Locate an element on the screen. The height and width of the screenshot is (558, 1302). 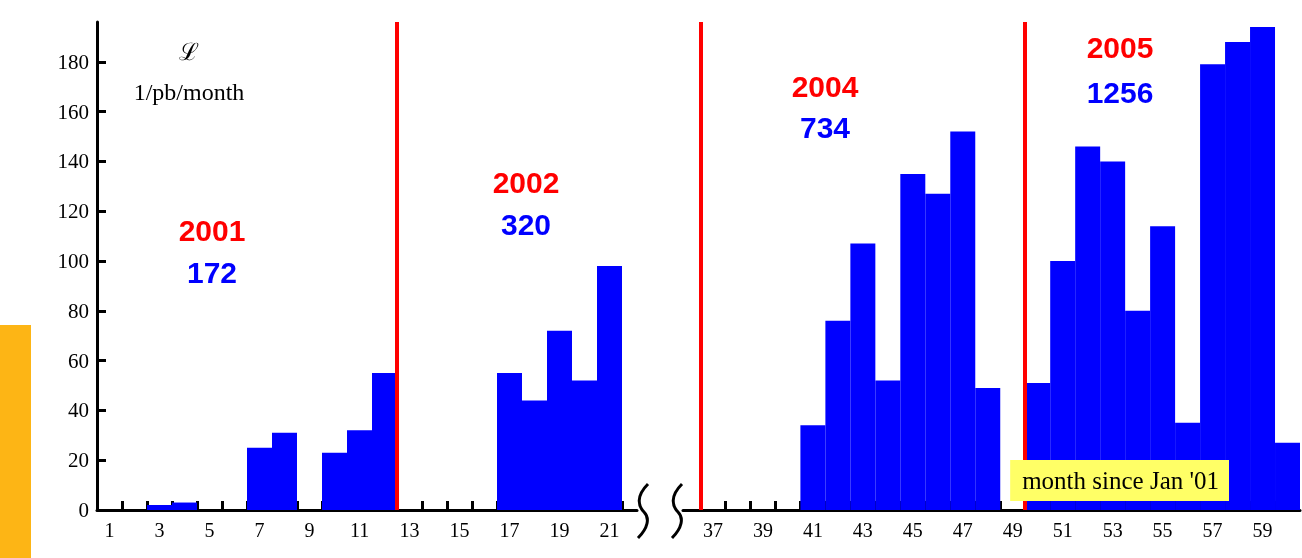
x-tick-label: 11 is located at coordinates (359, 530).